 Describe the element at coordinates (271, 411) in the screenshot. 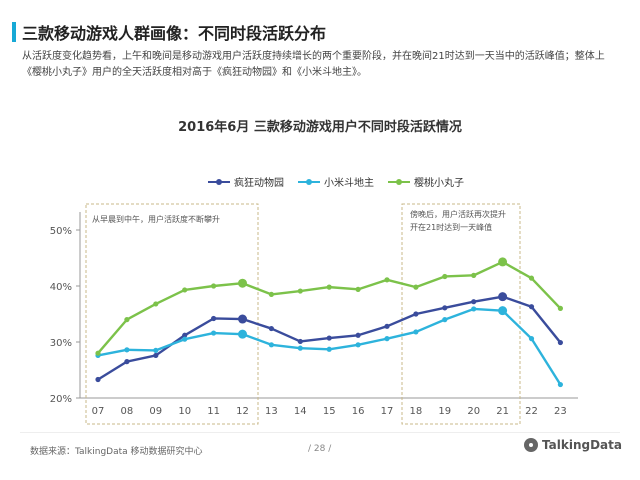

I see `x-tick-label: 13` at that location.